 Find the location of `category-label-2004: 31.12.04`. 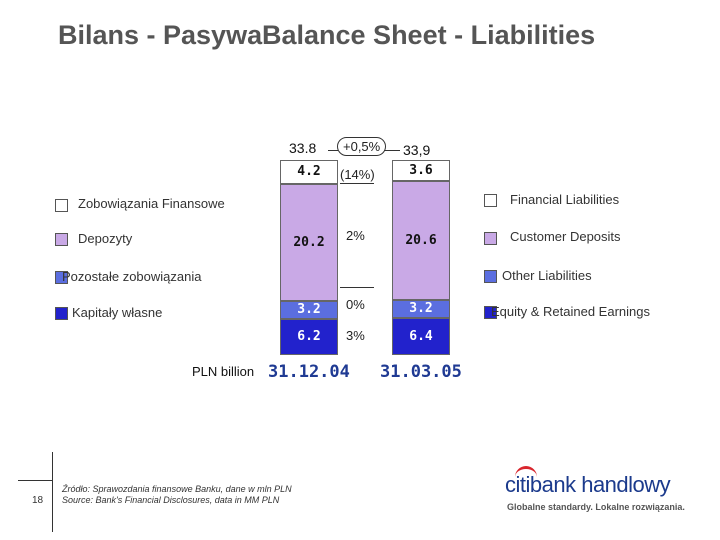

category-label-2004: 31.12.04 is located at coordinates (309, 372).